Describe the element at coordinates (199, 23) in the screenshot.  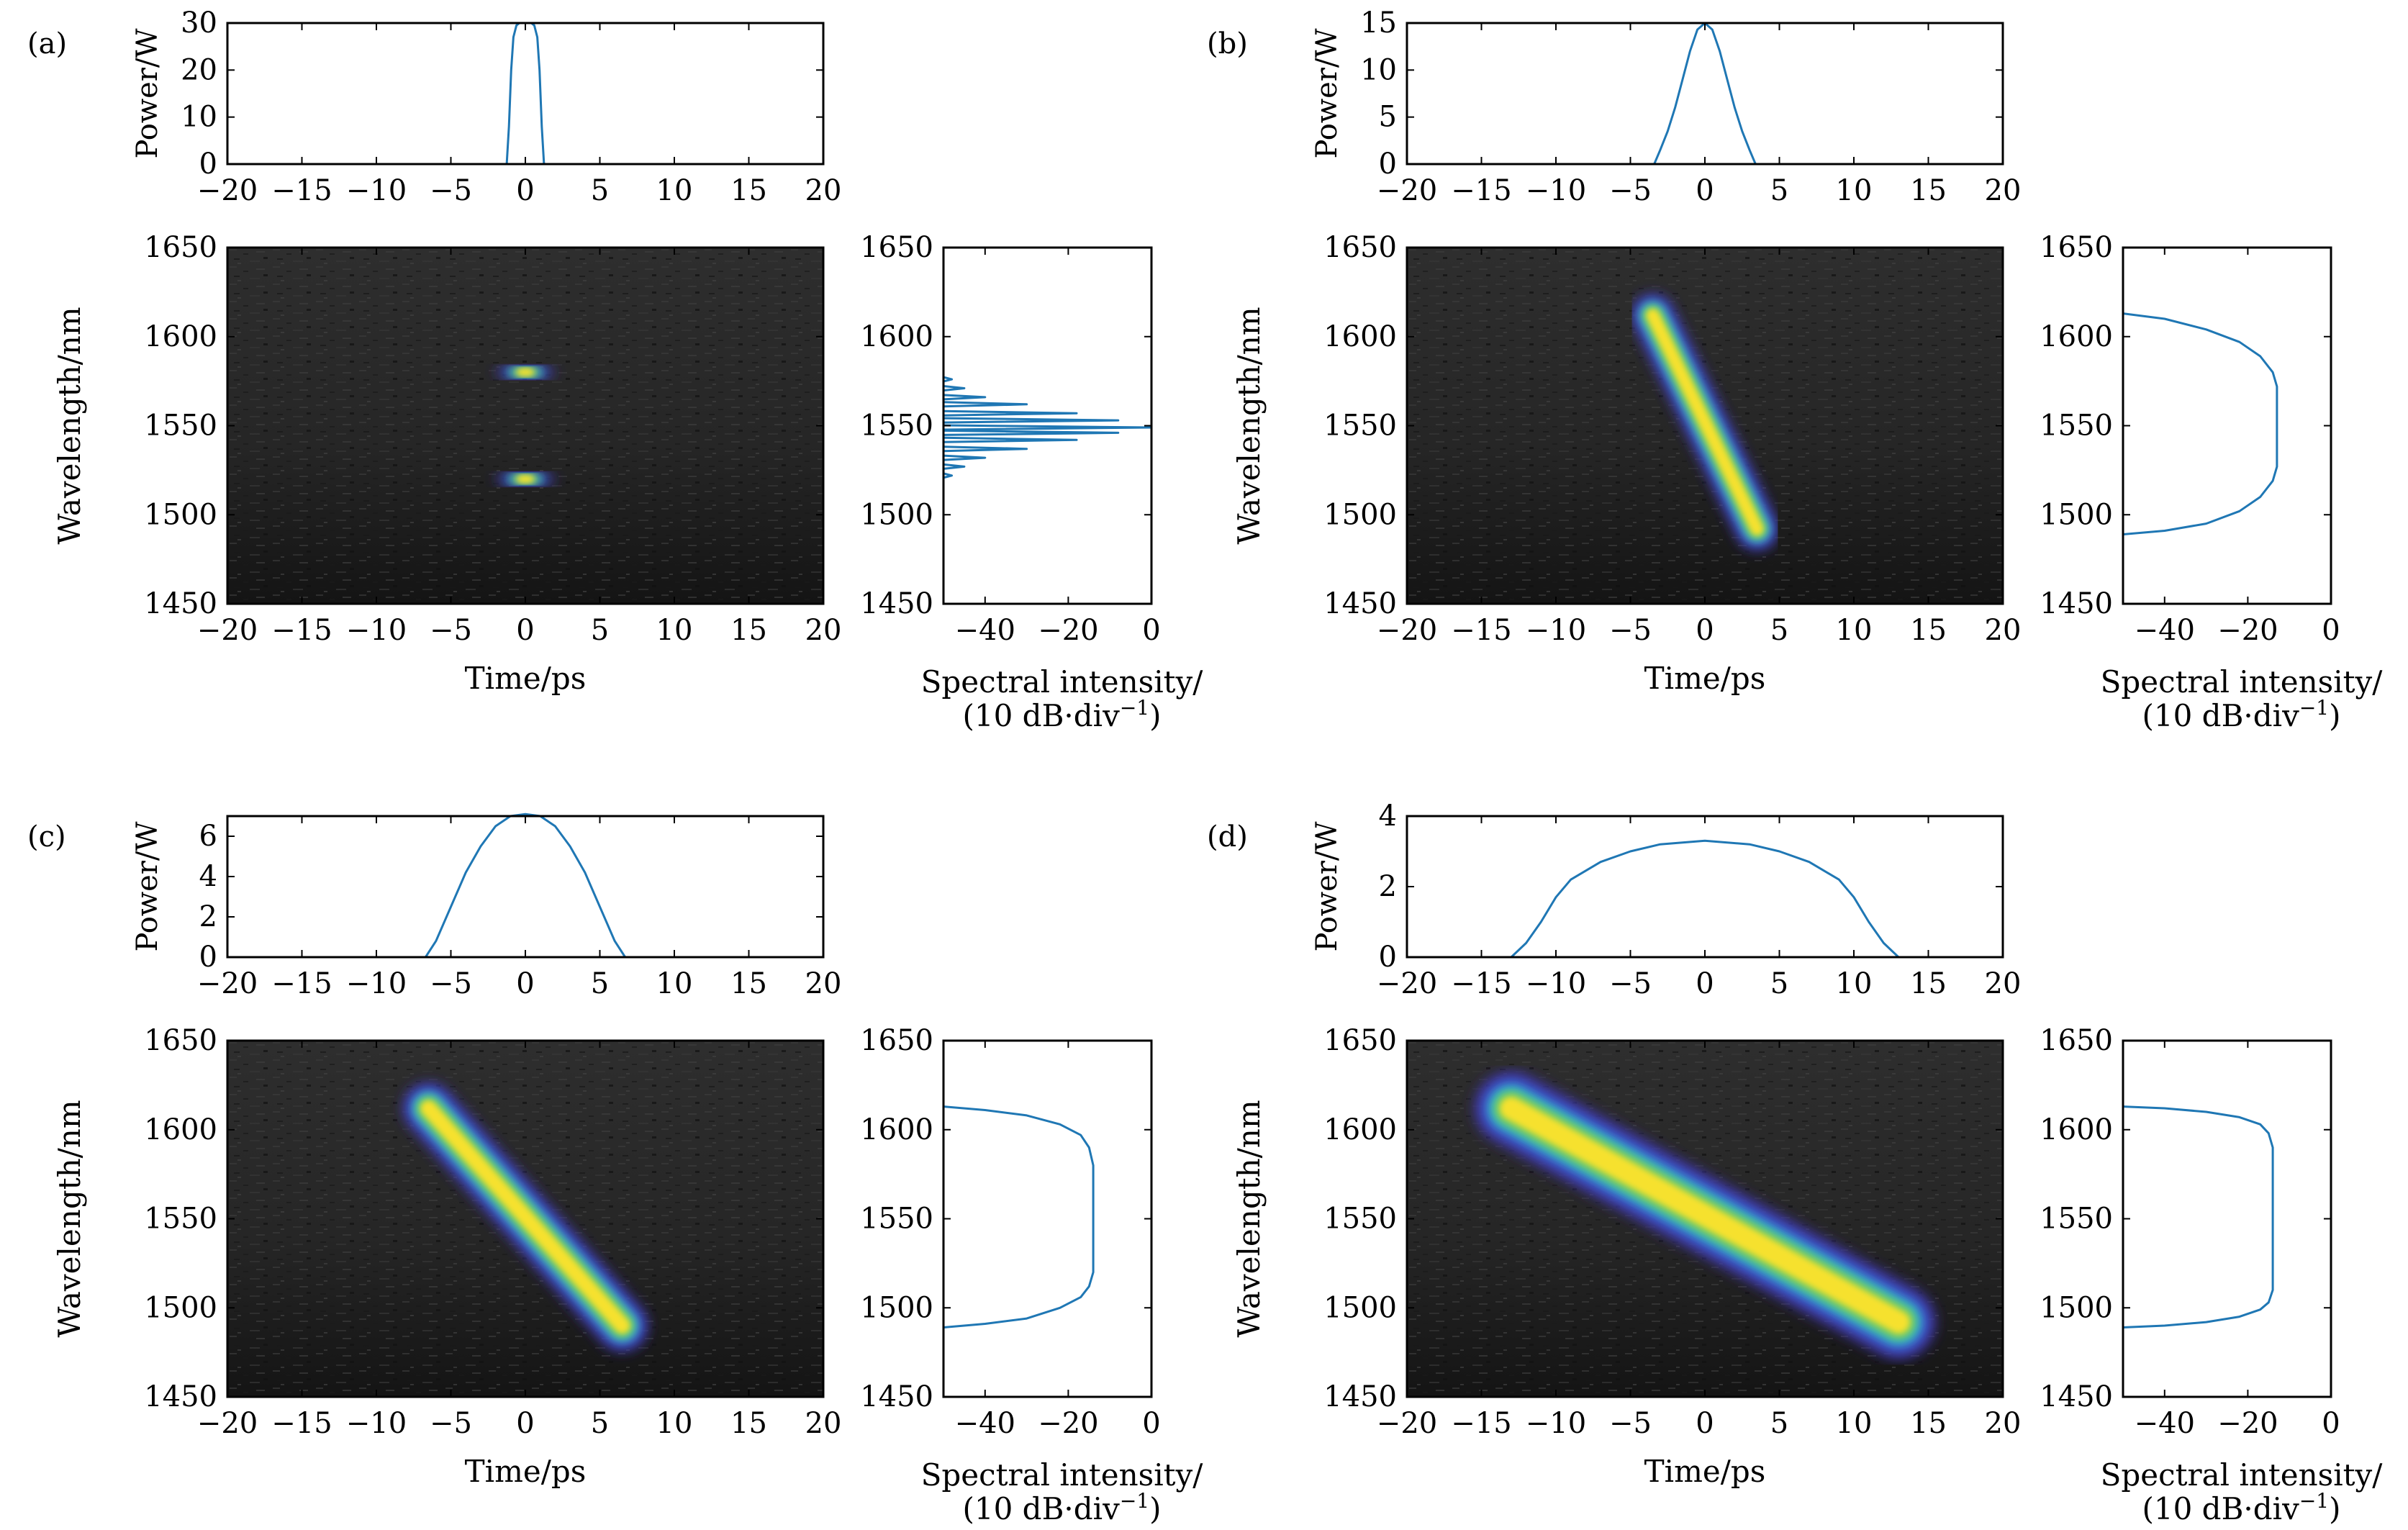
I see `y-tick-label: 30` at that location.